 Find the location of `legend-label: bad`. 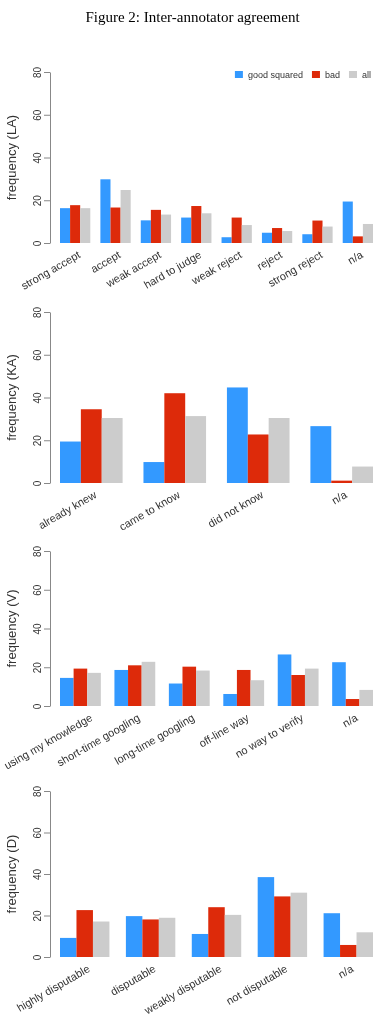

legend-label: bad is located at coordinates (332, 75).